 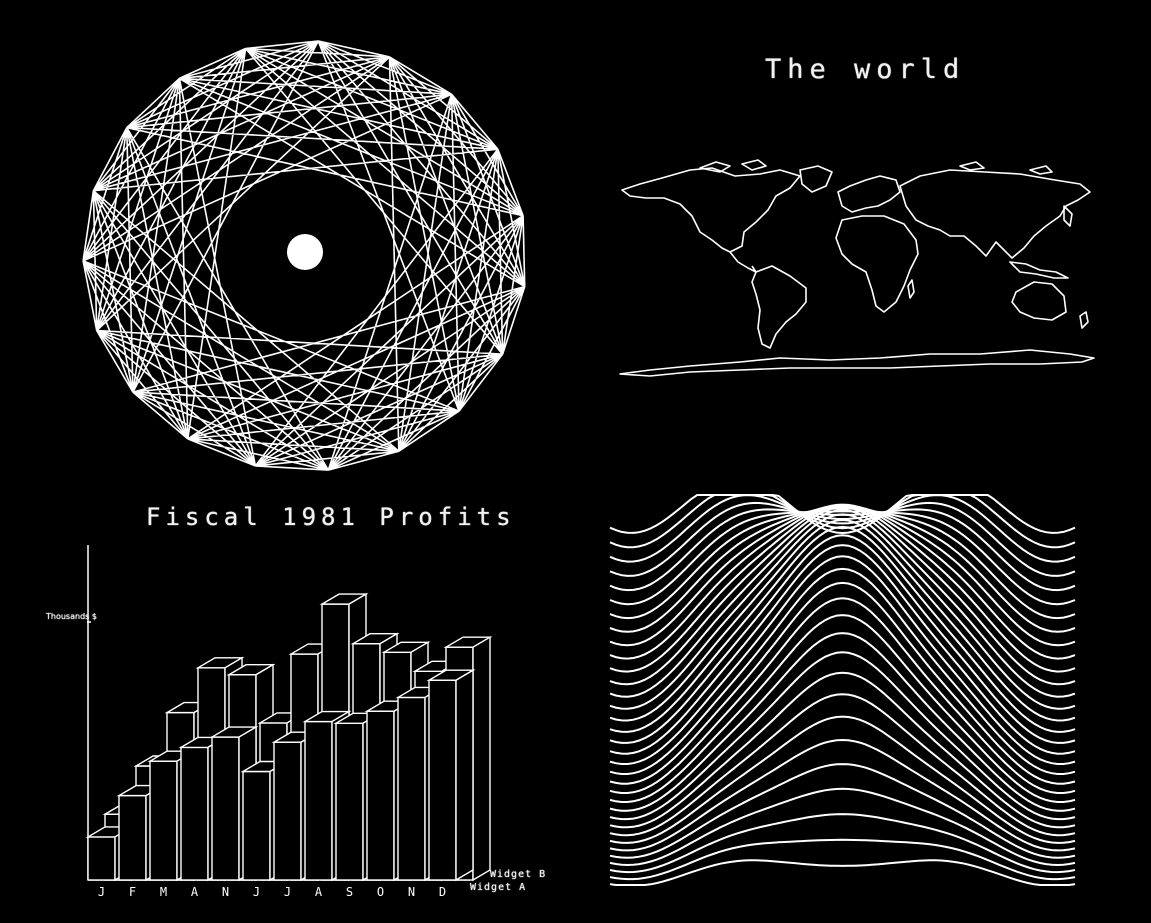 What do you see at coordinates (911, 289) in the screenshot?
I see `madagascar-outline` at bounding box center [911, 289].